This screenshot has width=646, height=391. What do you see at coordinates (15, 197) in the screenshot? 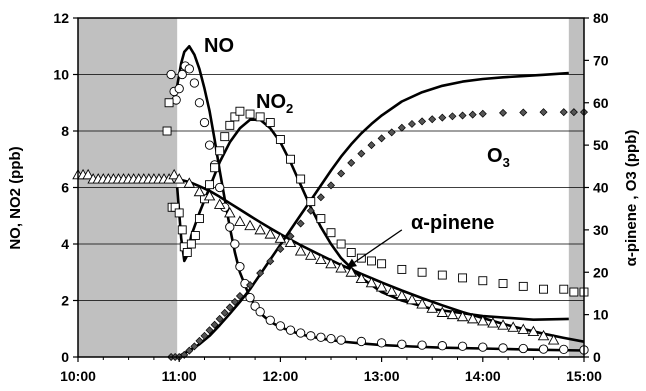
I see `left-axis-label: NO, NO2 (ppb)` at bounding box center [15, 197].